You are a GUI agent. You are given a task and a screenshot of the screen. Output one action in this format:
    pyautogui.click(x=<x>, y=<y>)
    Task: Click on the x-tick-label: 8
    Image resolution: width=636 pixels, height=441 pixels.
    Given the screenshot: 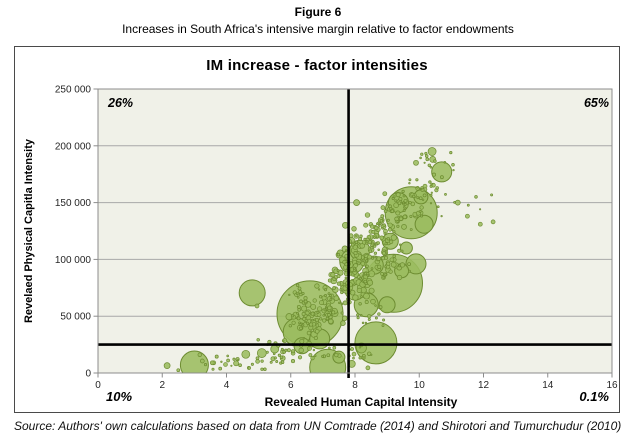 What is the action you would take?
    pyautogui.click(x=355, y=385)
    